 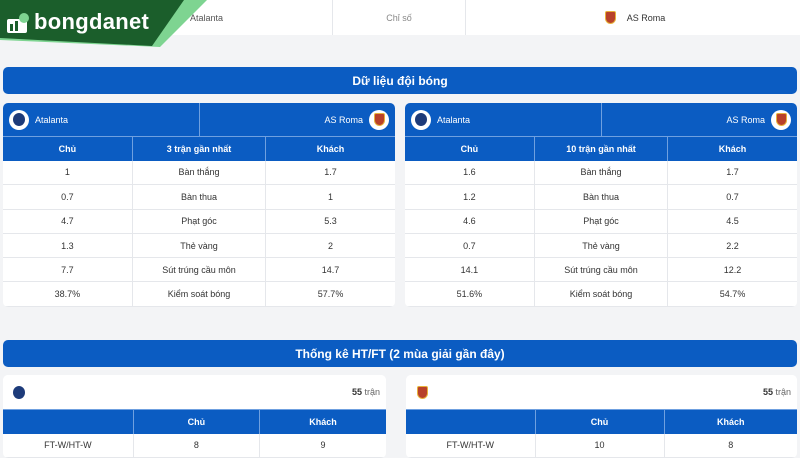 What do you see at coordinates (330, 221) in the screenshot?
I see `table-cell: 5.3` at bounding box center [330, 221].